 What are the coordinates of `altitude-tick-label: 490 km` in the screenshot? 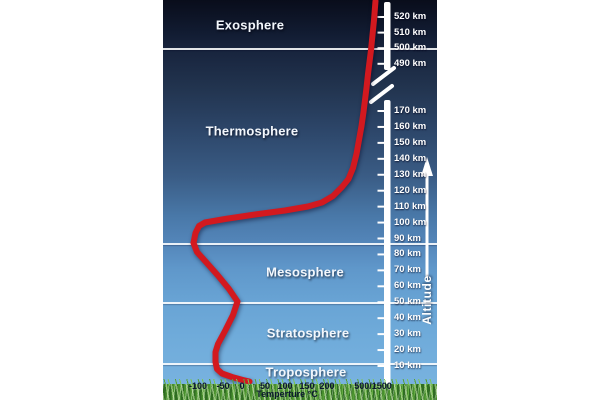 It's located at (410, 63).